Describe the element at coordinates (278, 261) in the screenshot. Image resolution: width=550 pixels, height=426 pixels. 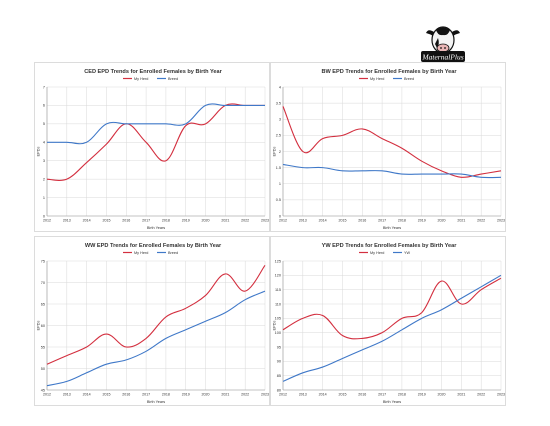
I see `y-tick-label: 125` at that location.